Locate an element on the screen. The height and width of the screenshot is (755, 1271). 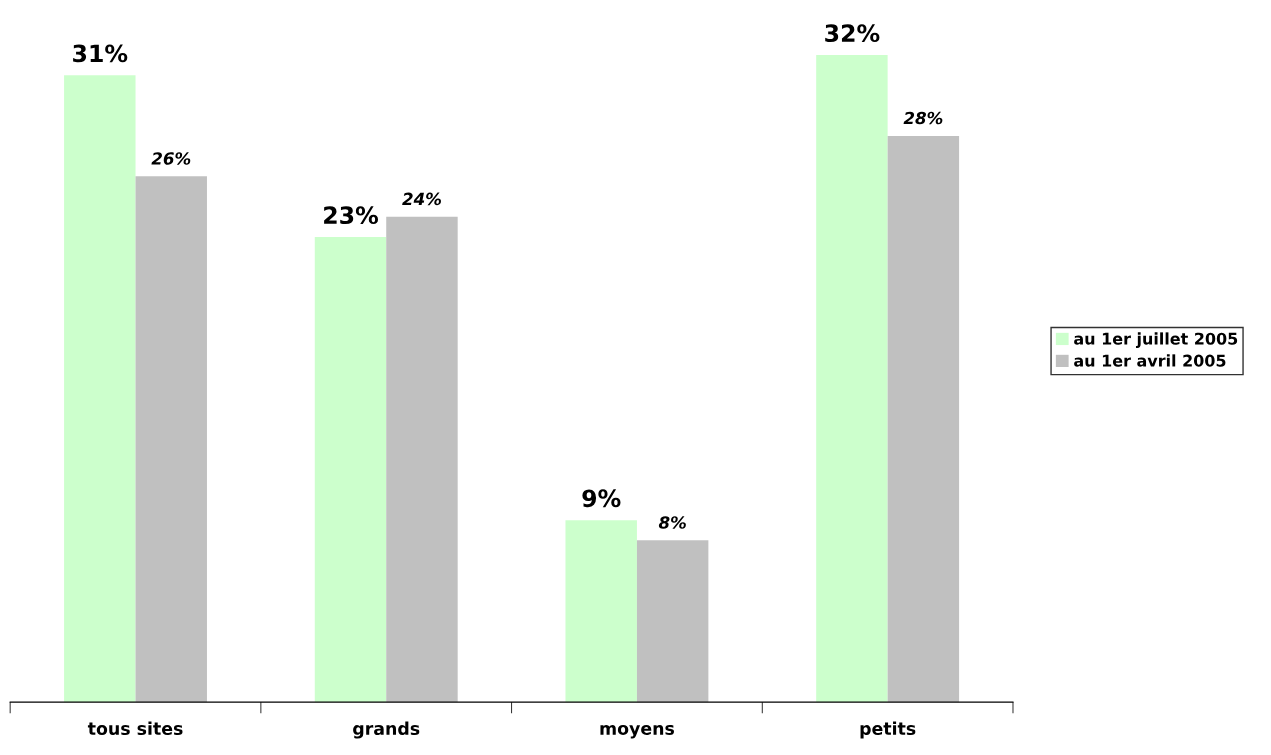
data-label: 31% is located at coordinates (100, 53).